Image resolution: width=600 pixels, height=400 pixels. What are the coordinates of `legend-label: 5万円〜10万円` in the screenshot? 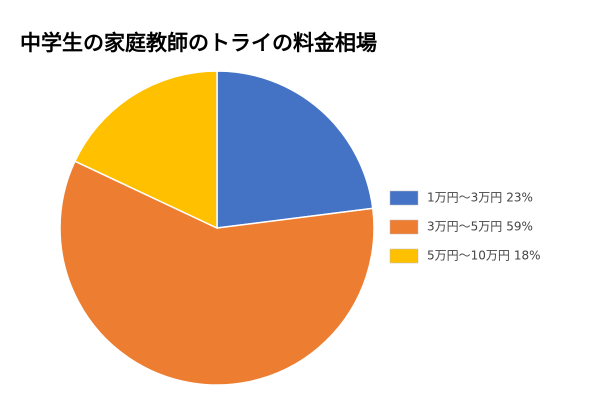 It's located at (468, 256).